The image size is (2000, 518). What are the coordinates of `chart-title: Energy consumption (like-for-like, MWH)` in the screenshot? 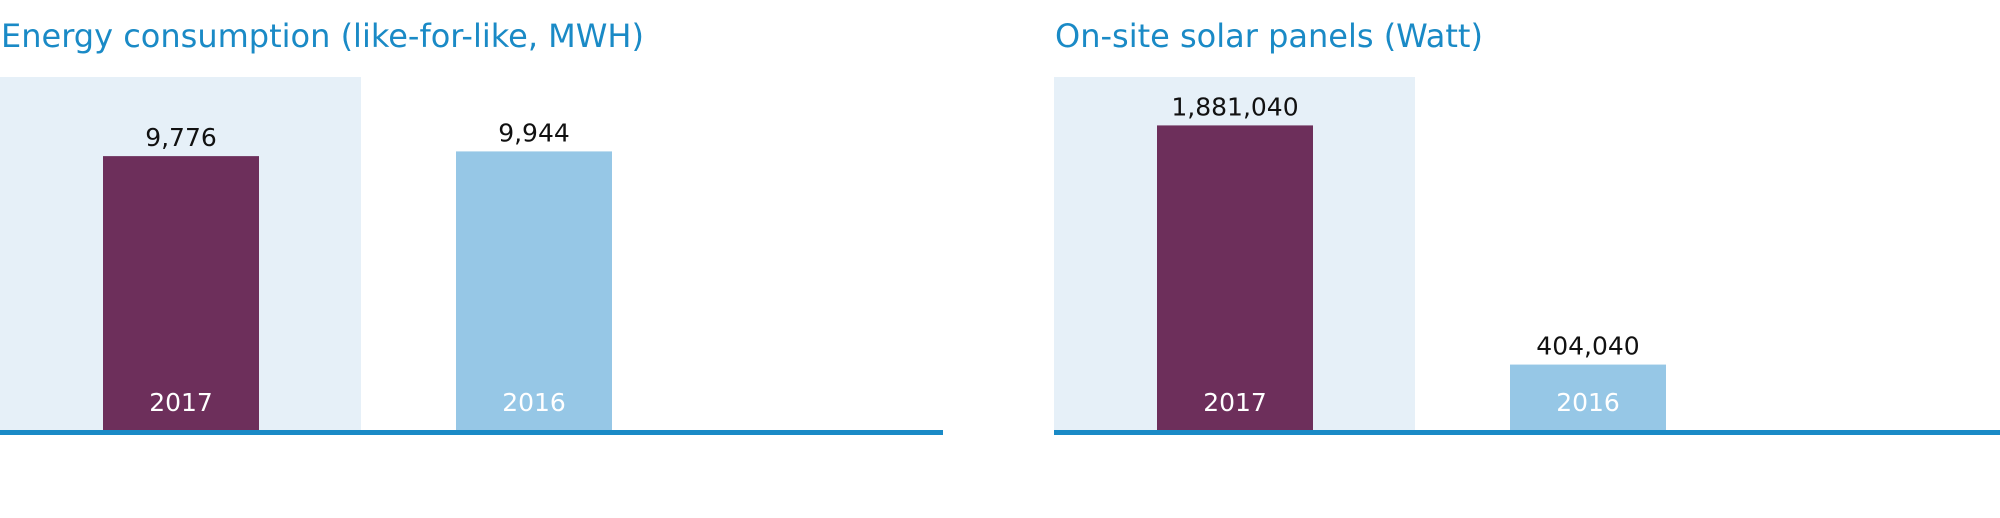 It's located at (322, 36).